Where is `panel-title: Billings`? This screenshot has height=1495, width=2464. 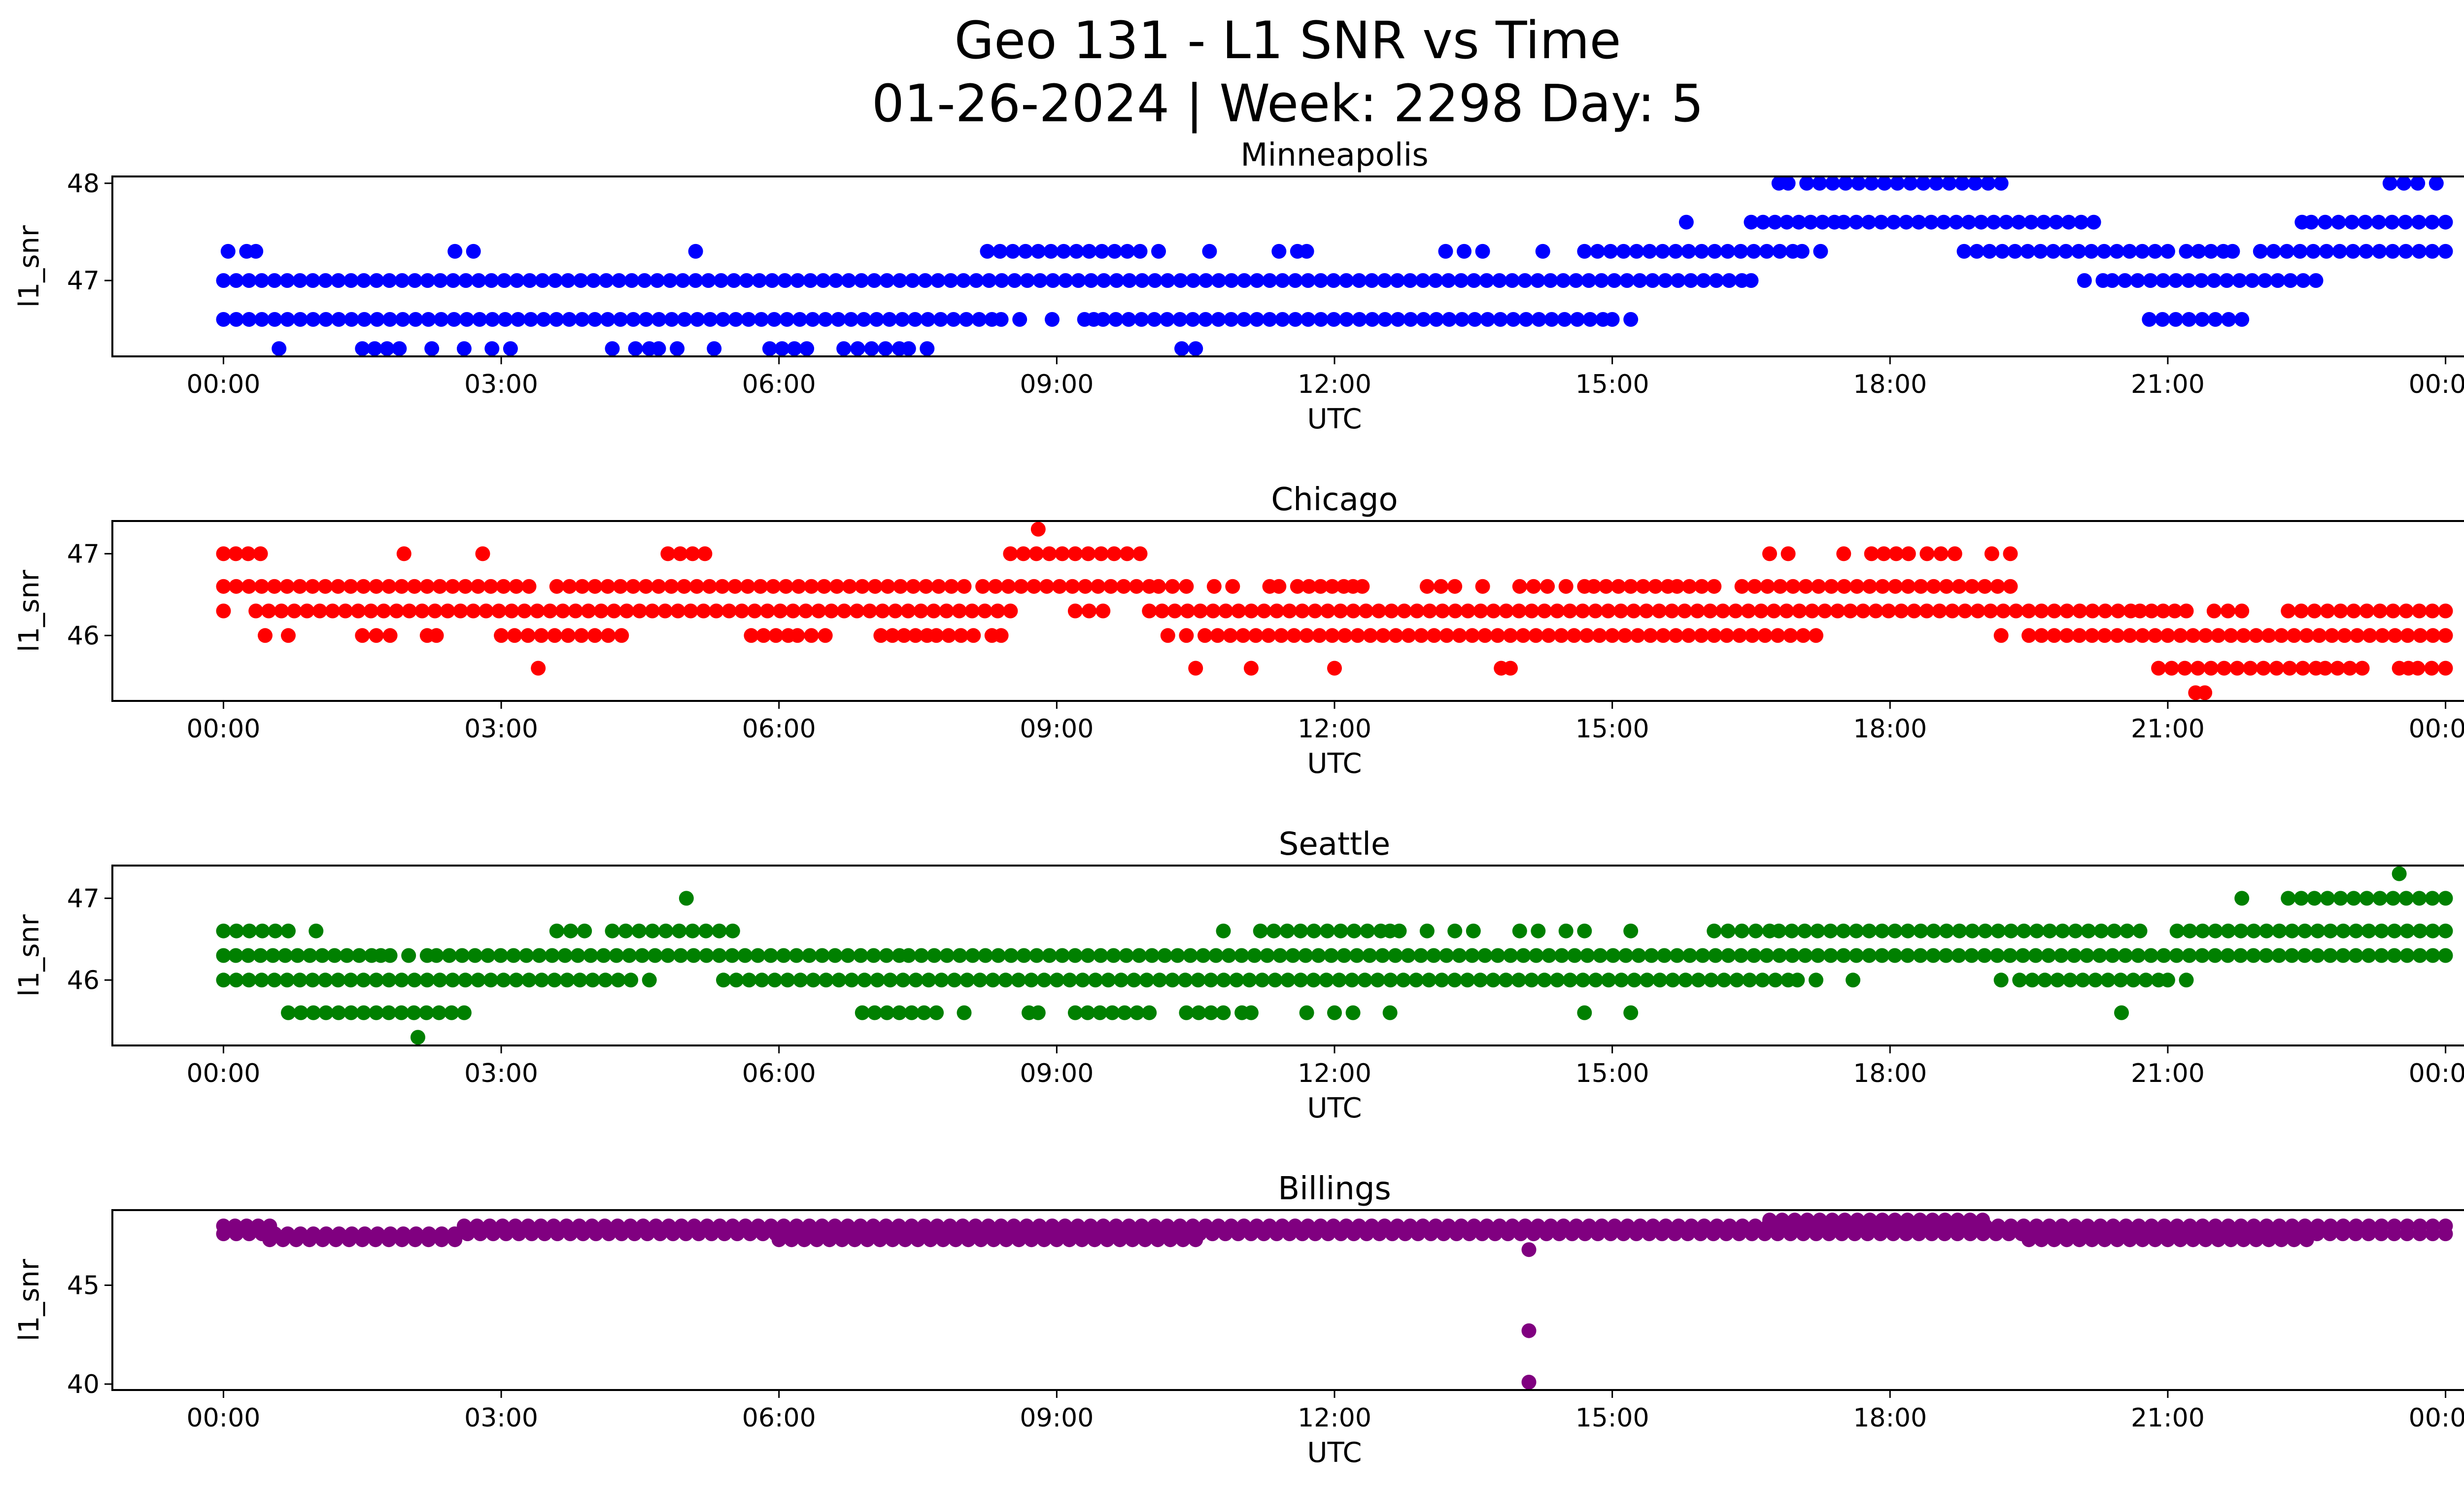 panel-title: Billings is located at coordinates (1334, 1189).